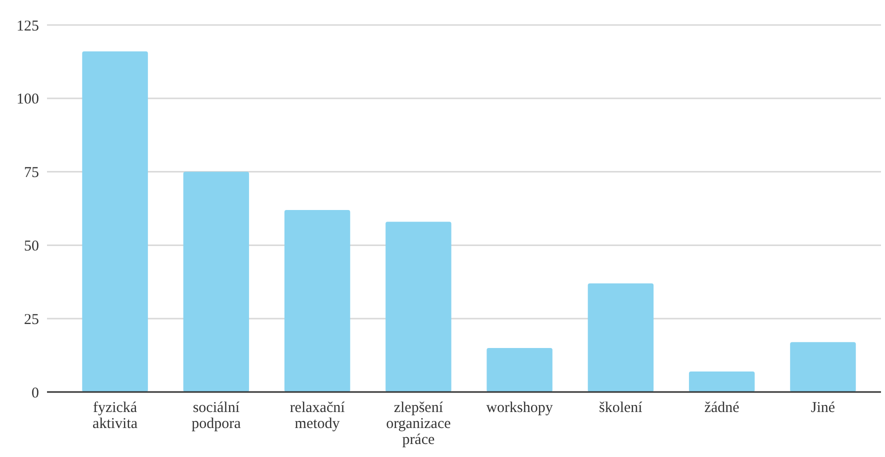  What do you see at coordinates (217, 416) in the screenshot?
I see `x-tick-label: sociální podpora` at bounding box center [217, 416].